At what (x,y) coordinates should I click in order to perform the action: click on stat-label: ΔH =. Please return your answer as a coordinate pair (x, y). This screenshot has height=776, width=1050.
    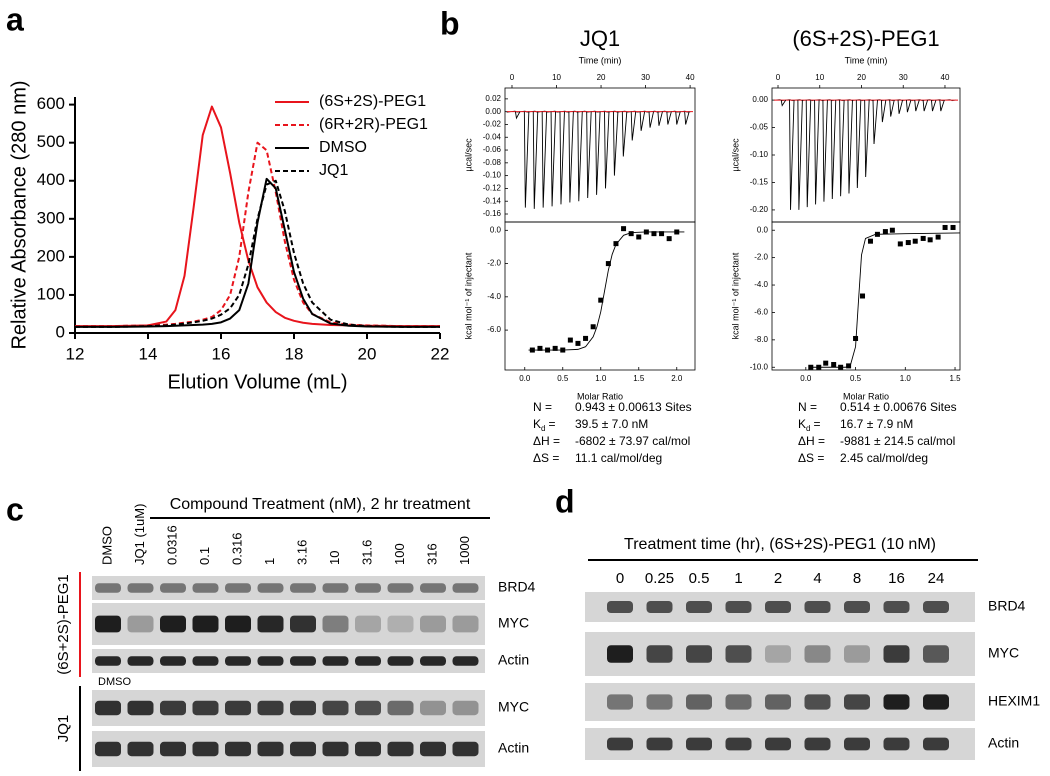
    Looking at the image, I should click on (811, 441).